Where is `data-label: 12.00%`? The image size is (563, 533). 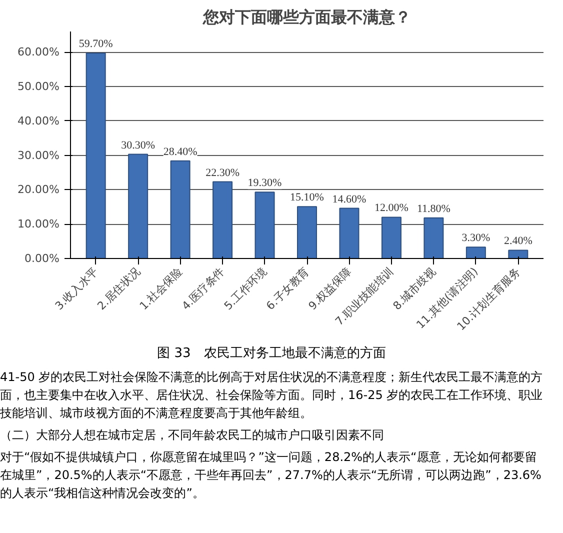
data-label: 12.00% is located at coordinates (391, 208).